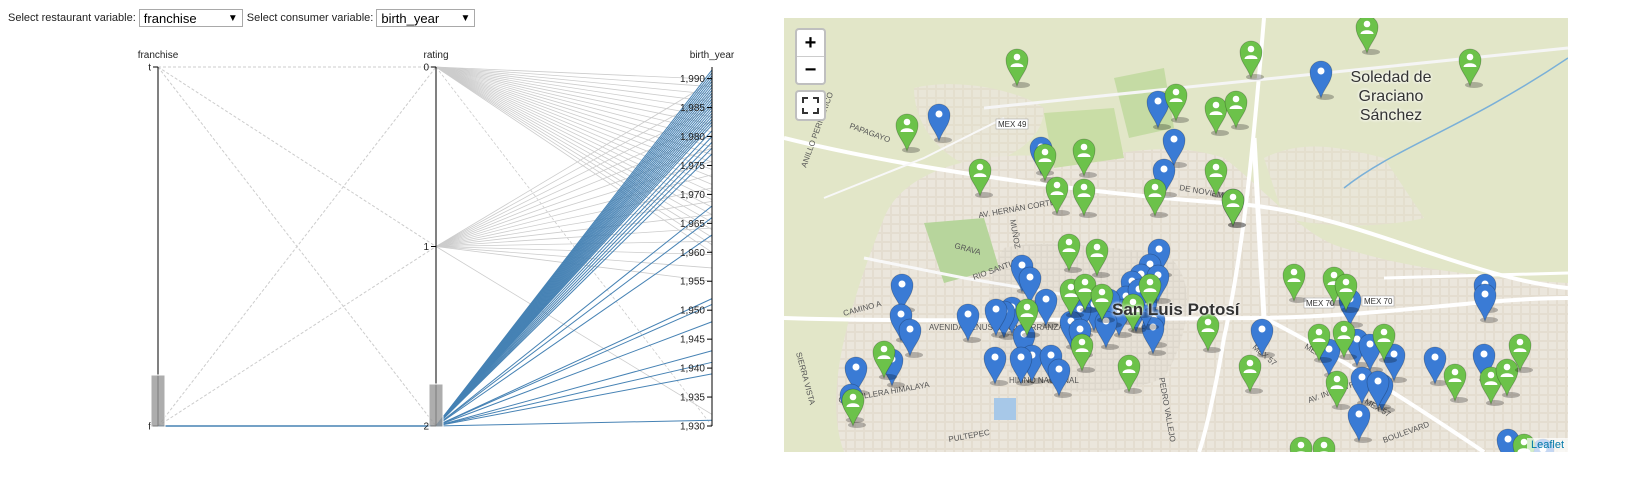 The image size is (1637, 482). I want to click on axis-title-rating: rating, so click(435, 55).